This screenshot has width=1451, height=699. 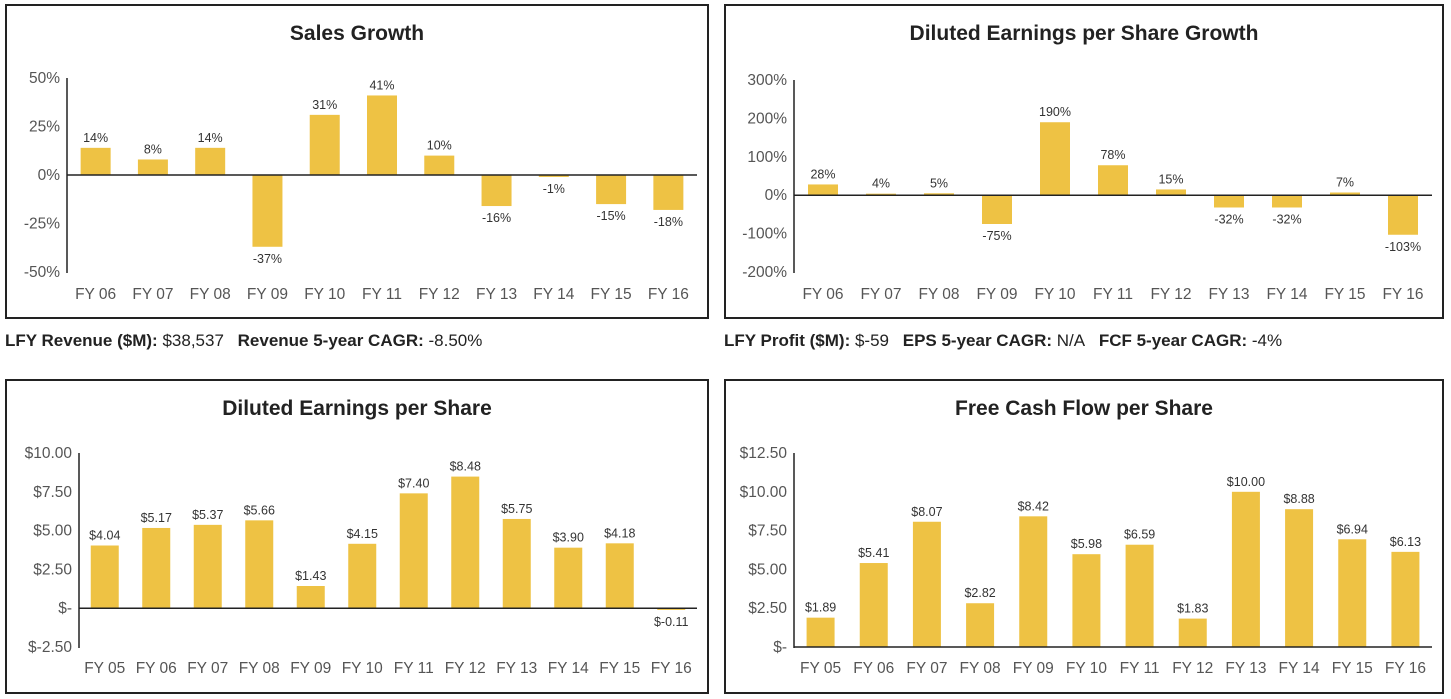 What do you see at coordinates (104, 535) in the screenshot?
I see `data-label: $4.04` at bounding box center [104, 535].